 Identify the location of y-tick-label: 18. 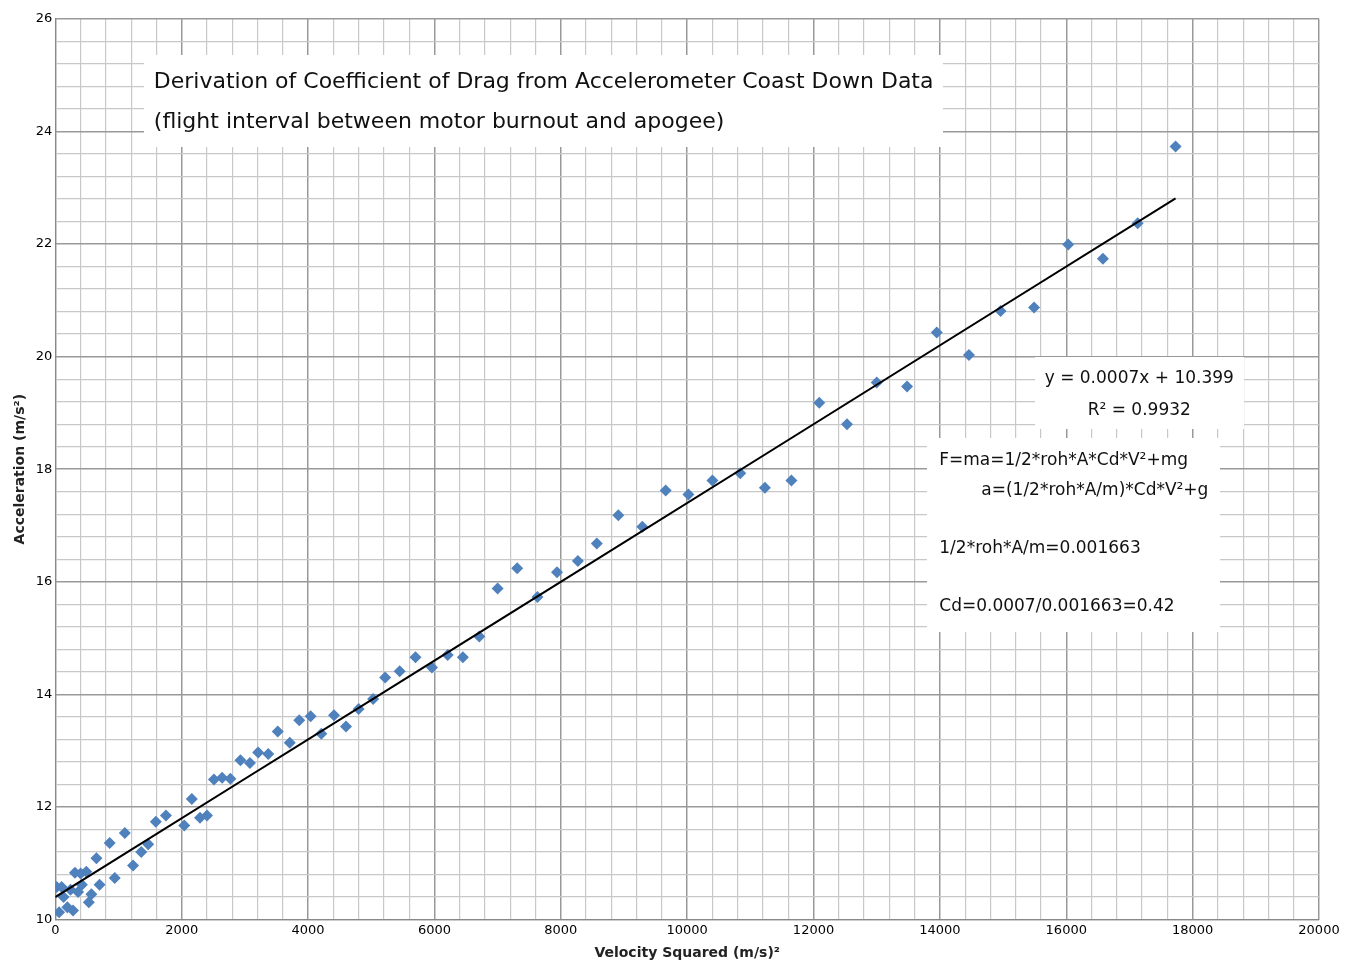
(44, 468).